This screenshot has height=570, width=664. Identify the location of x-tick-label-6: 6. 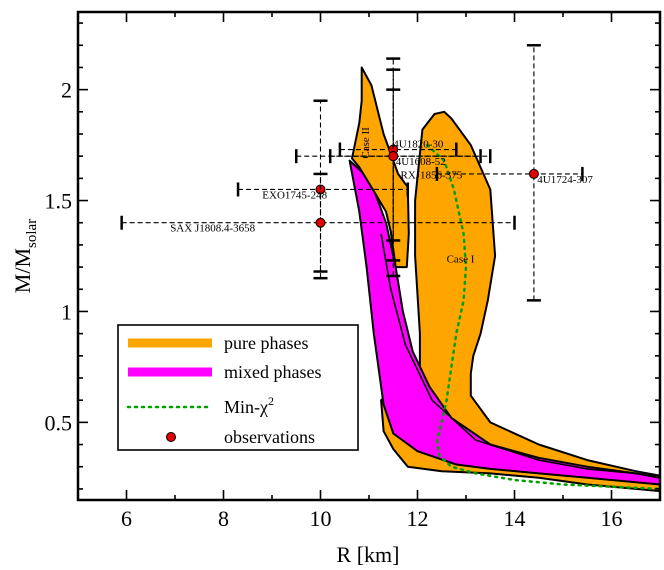
(126, 518).